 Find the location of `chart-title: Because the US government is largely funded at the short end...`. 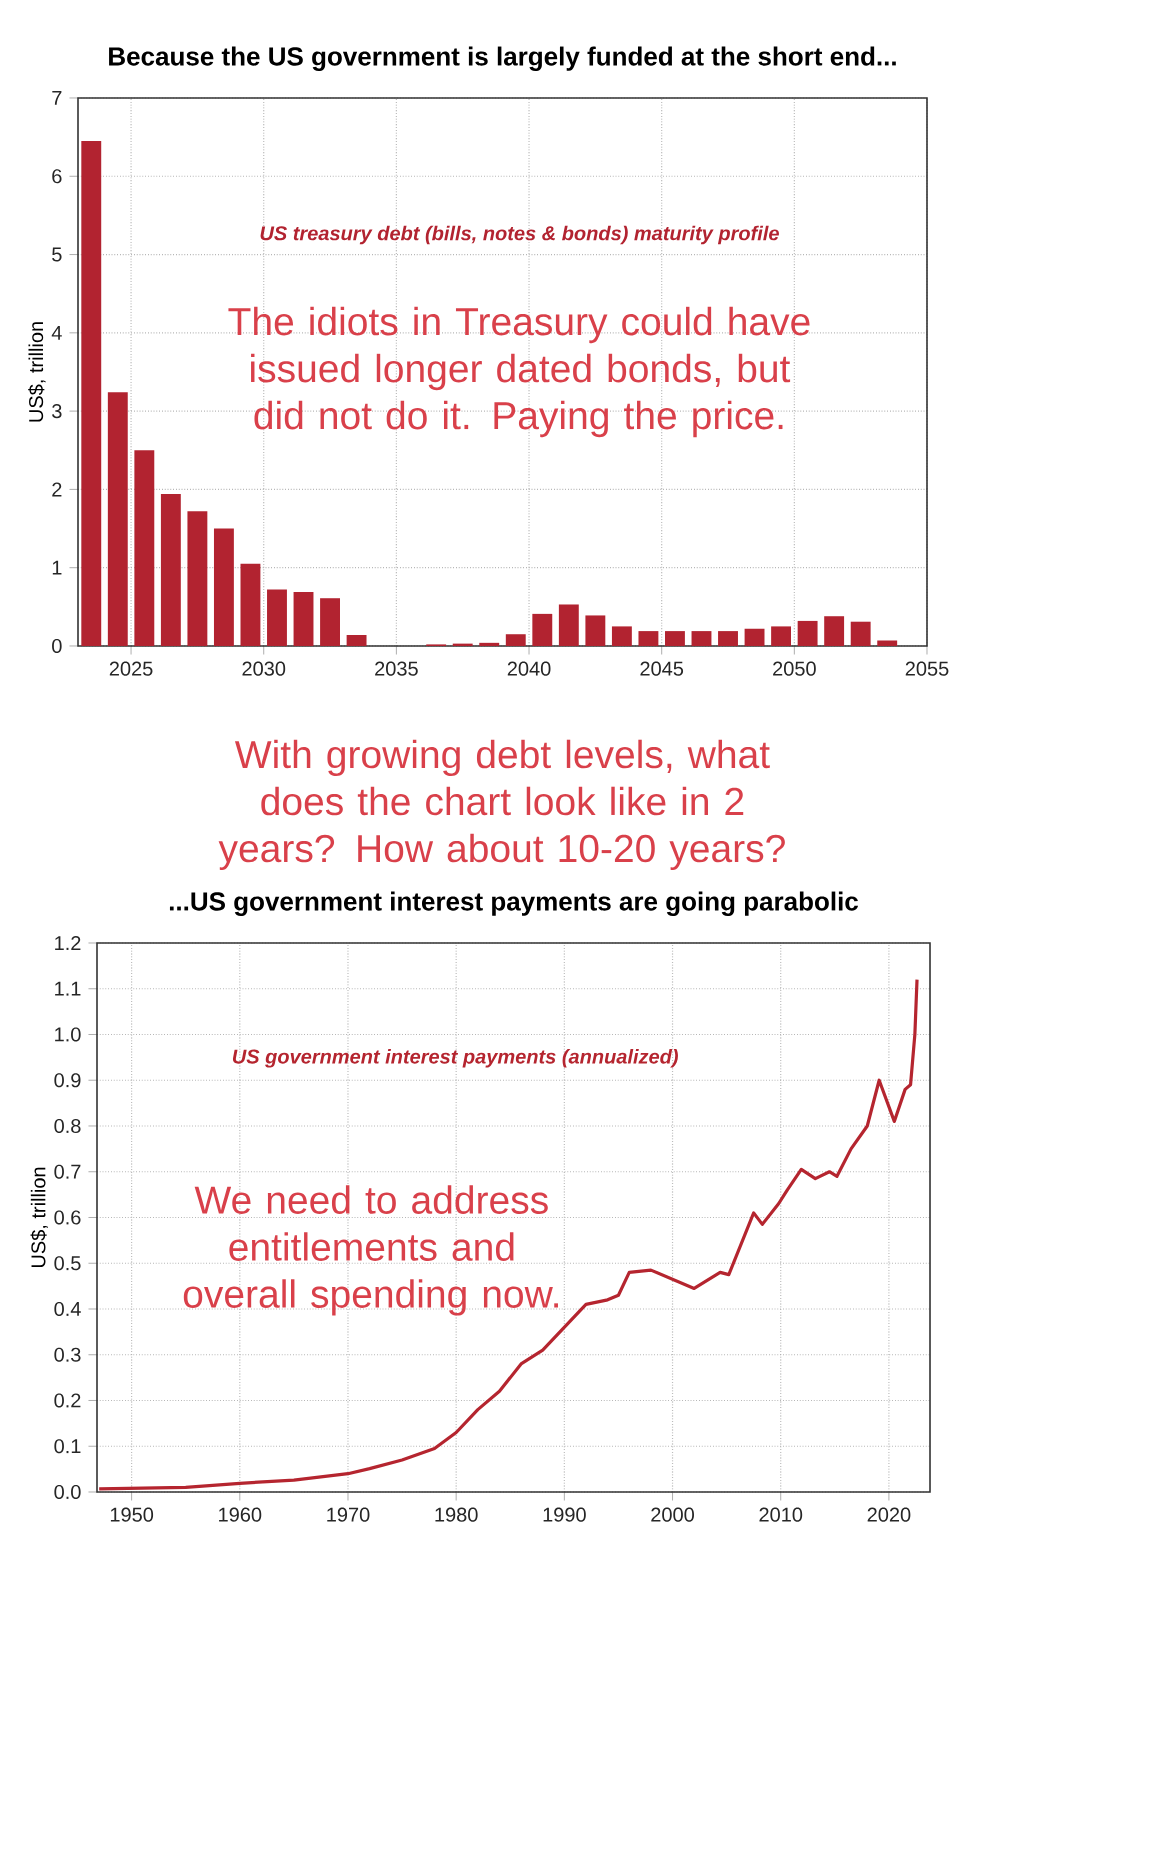

chart-title: Because the US government is largely funded at the short end... is located at coordinates (502, 58).